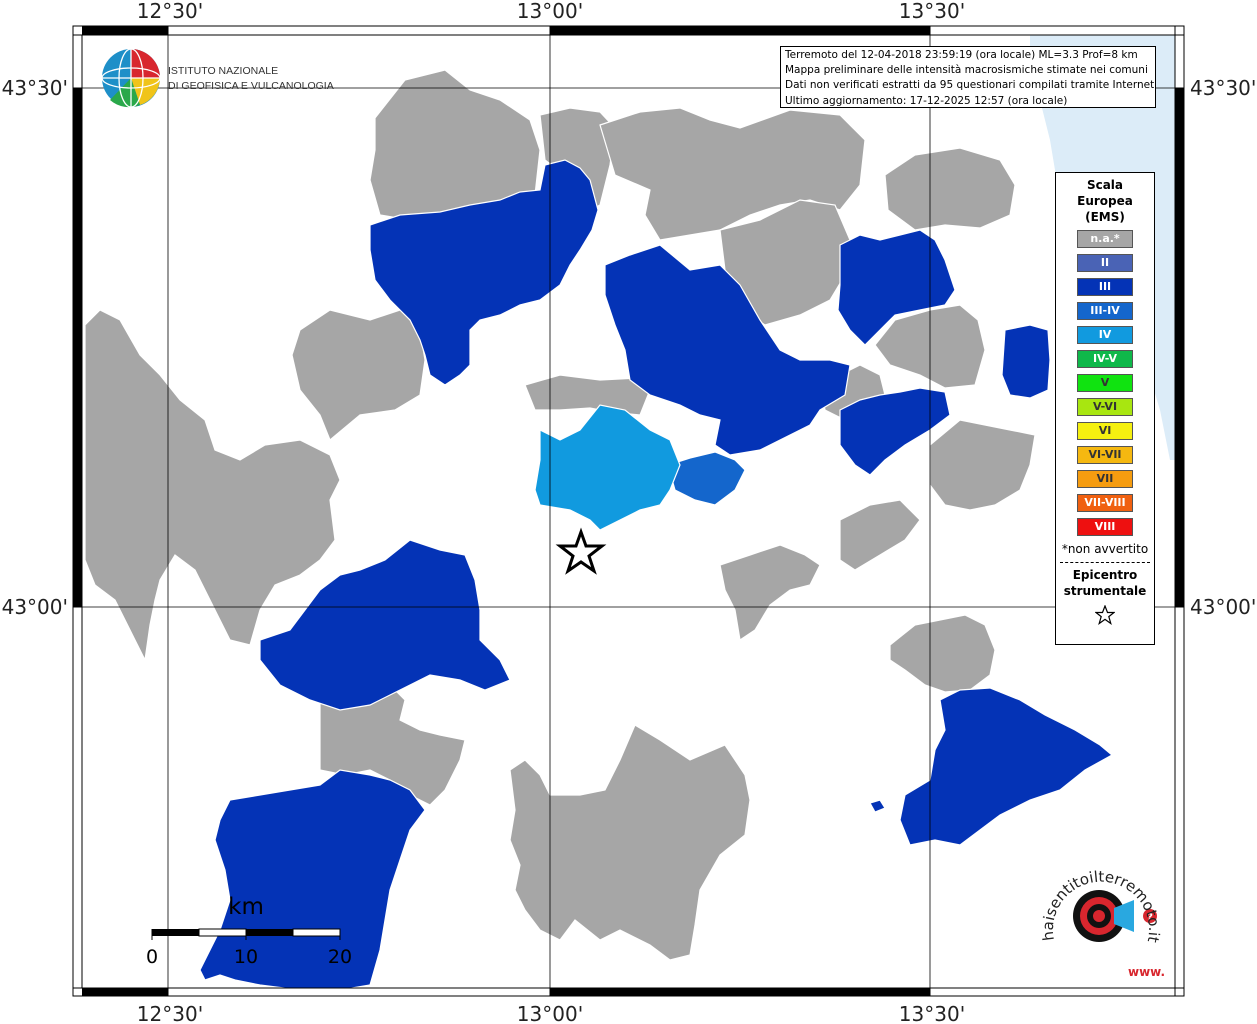 The image size is (1257, 1024). I want to click on legend-item-iii-iv: III-IV, so click(1105, 311).